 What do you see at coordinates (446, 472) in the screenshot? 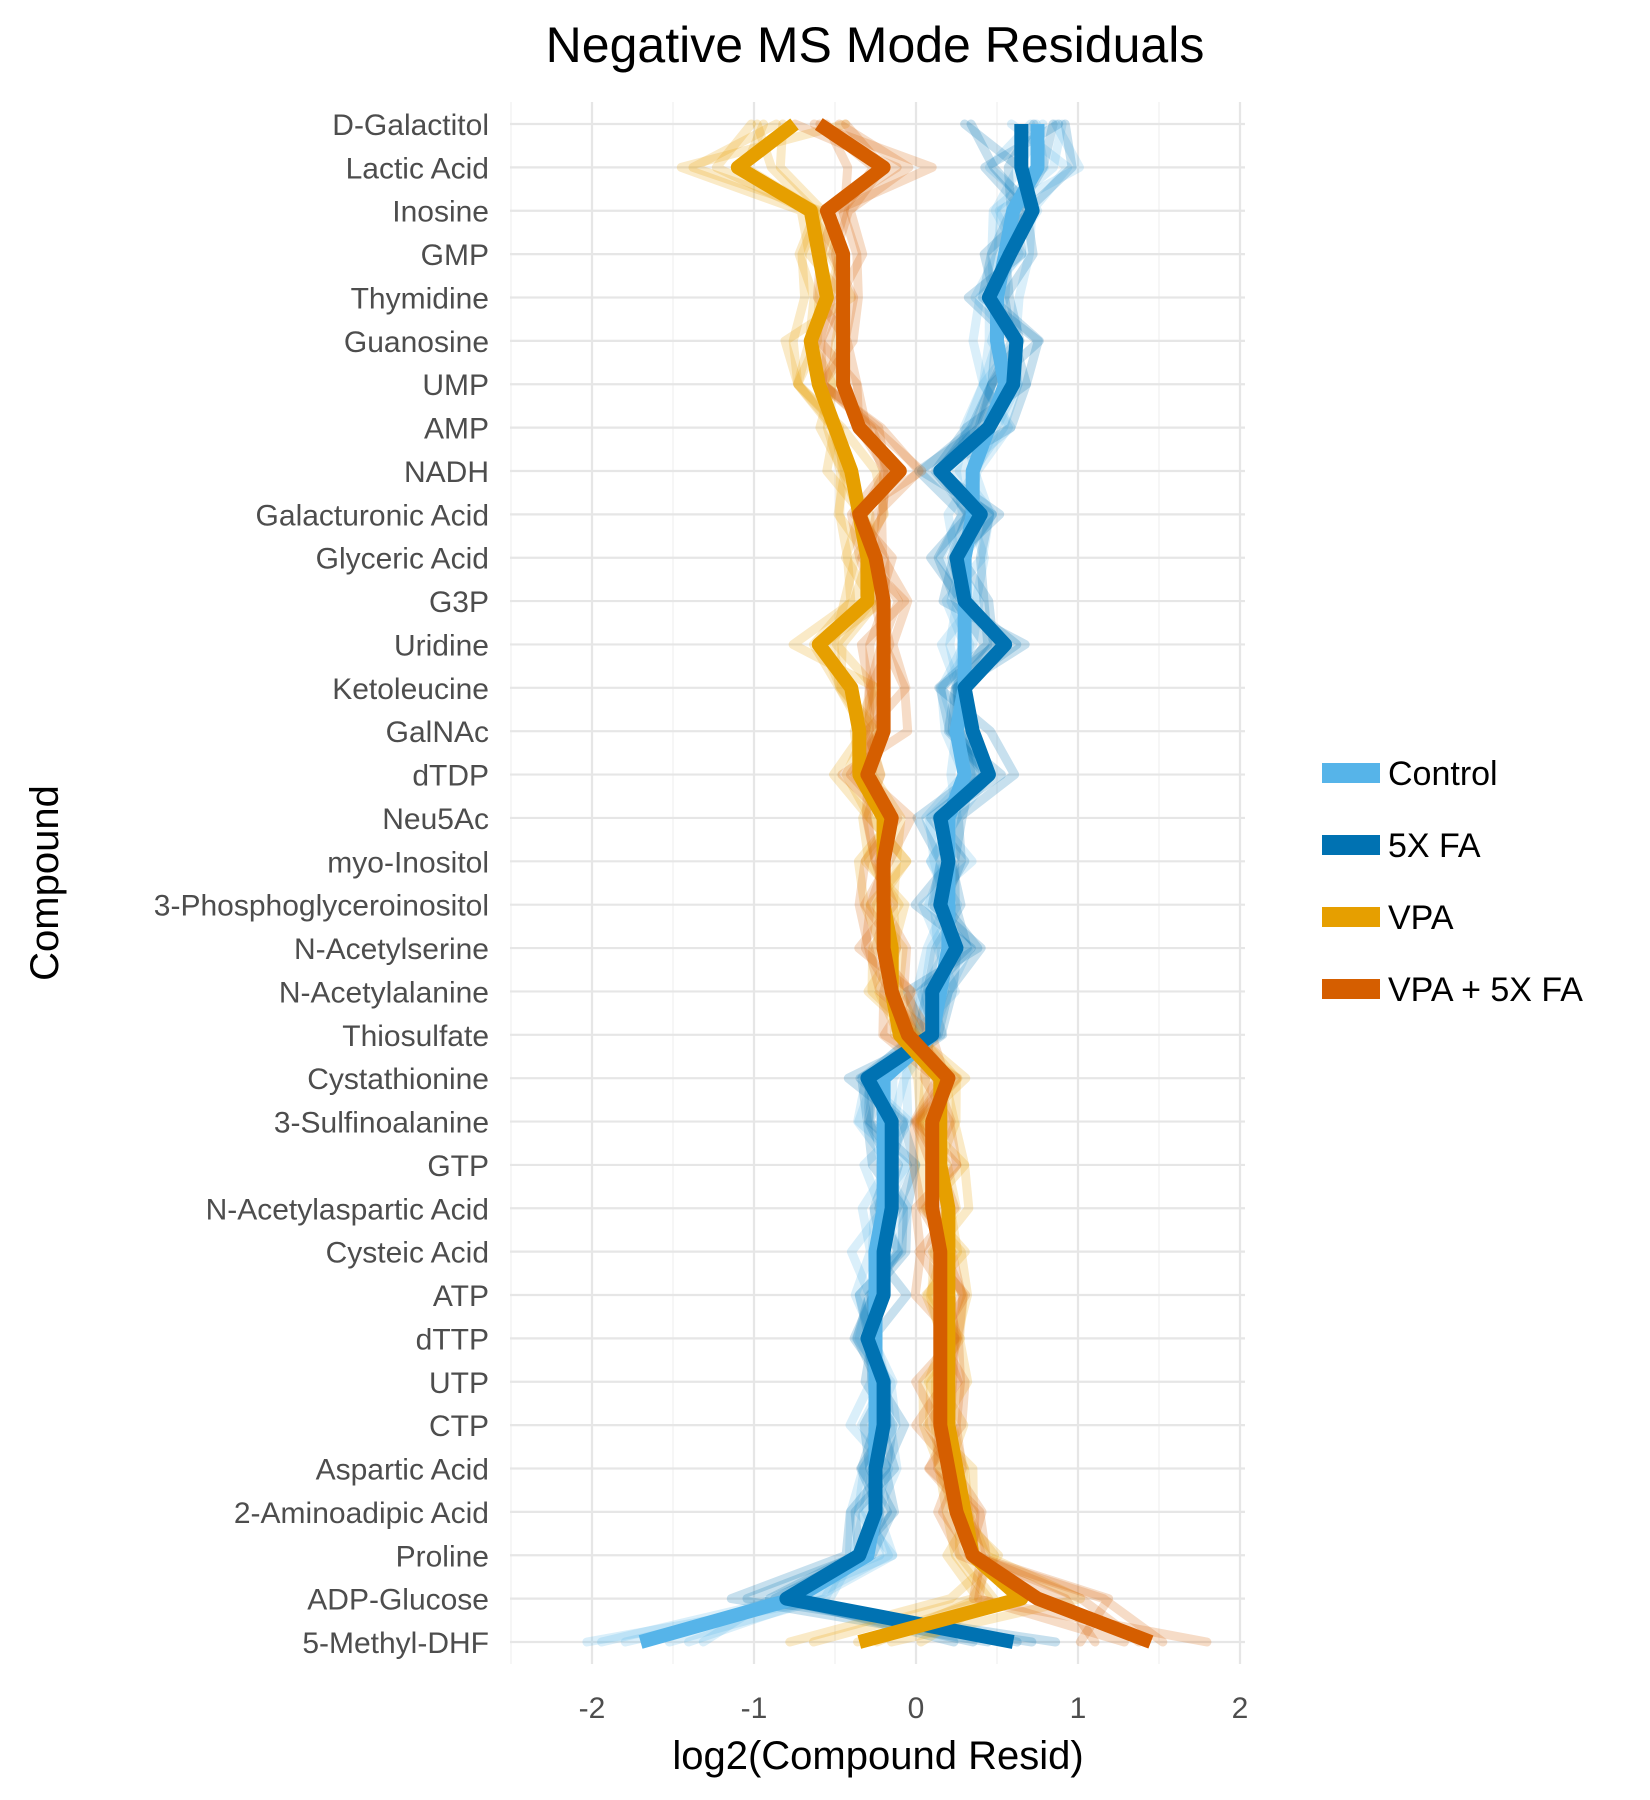
I see `y-tick-label: NADH` at bounding box center [446, 472].